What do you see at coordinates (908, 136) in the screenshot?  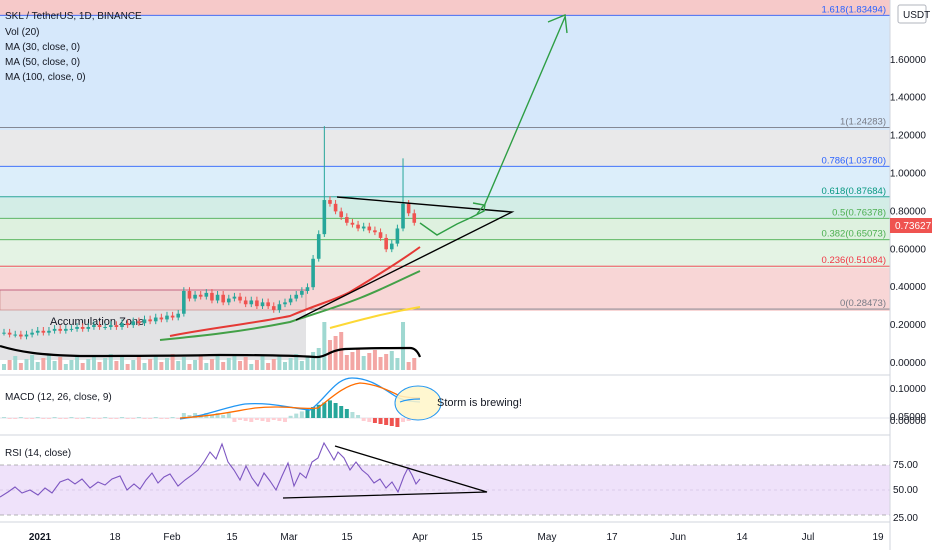 I see `price-tick-2: 1.20000` at bounding box center [908, 136].